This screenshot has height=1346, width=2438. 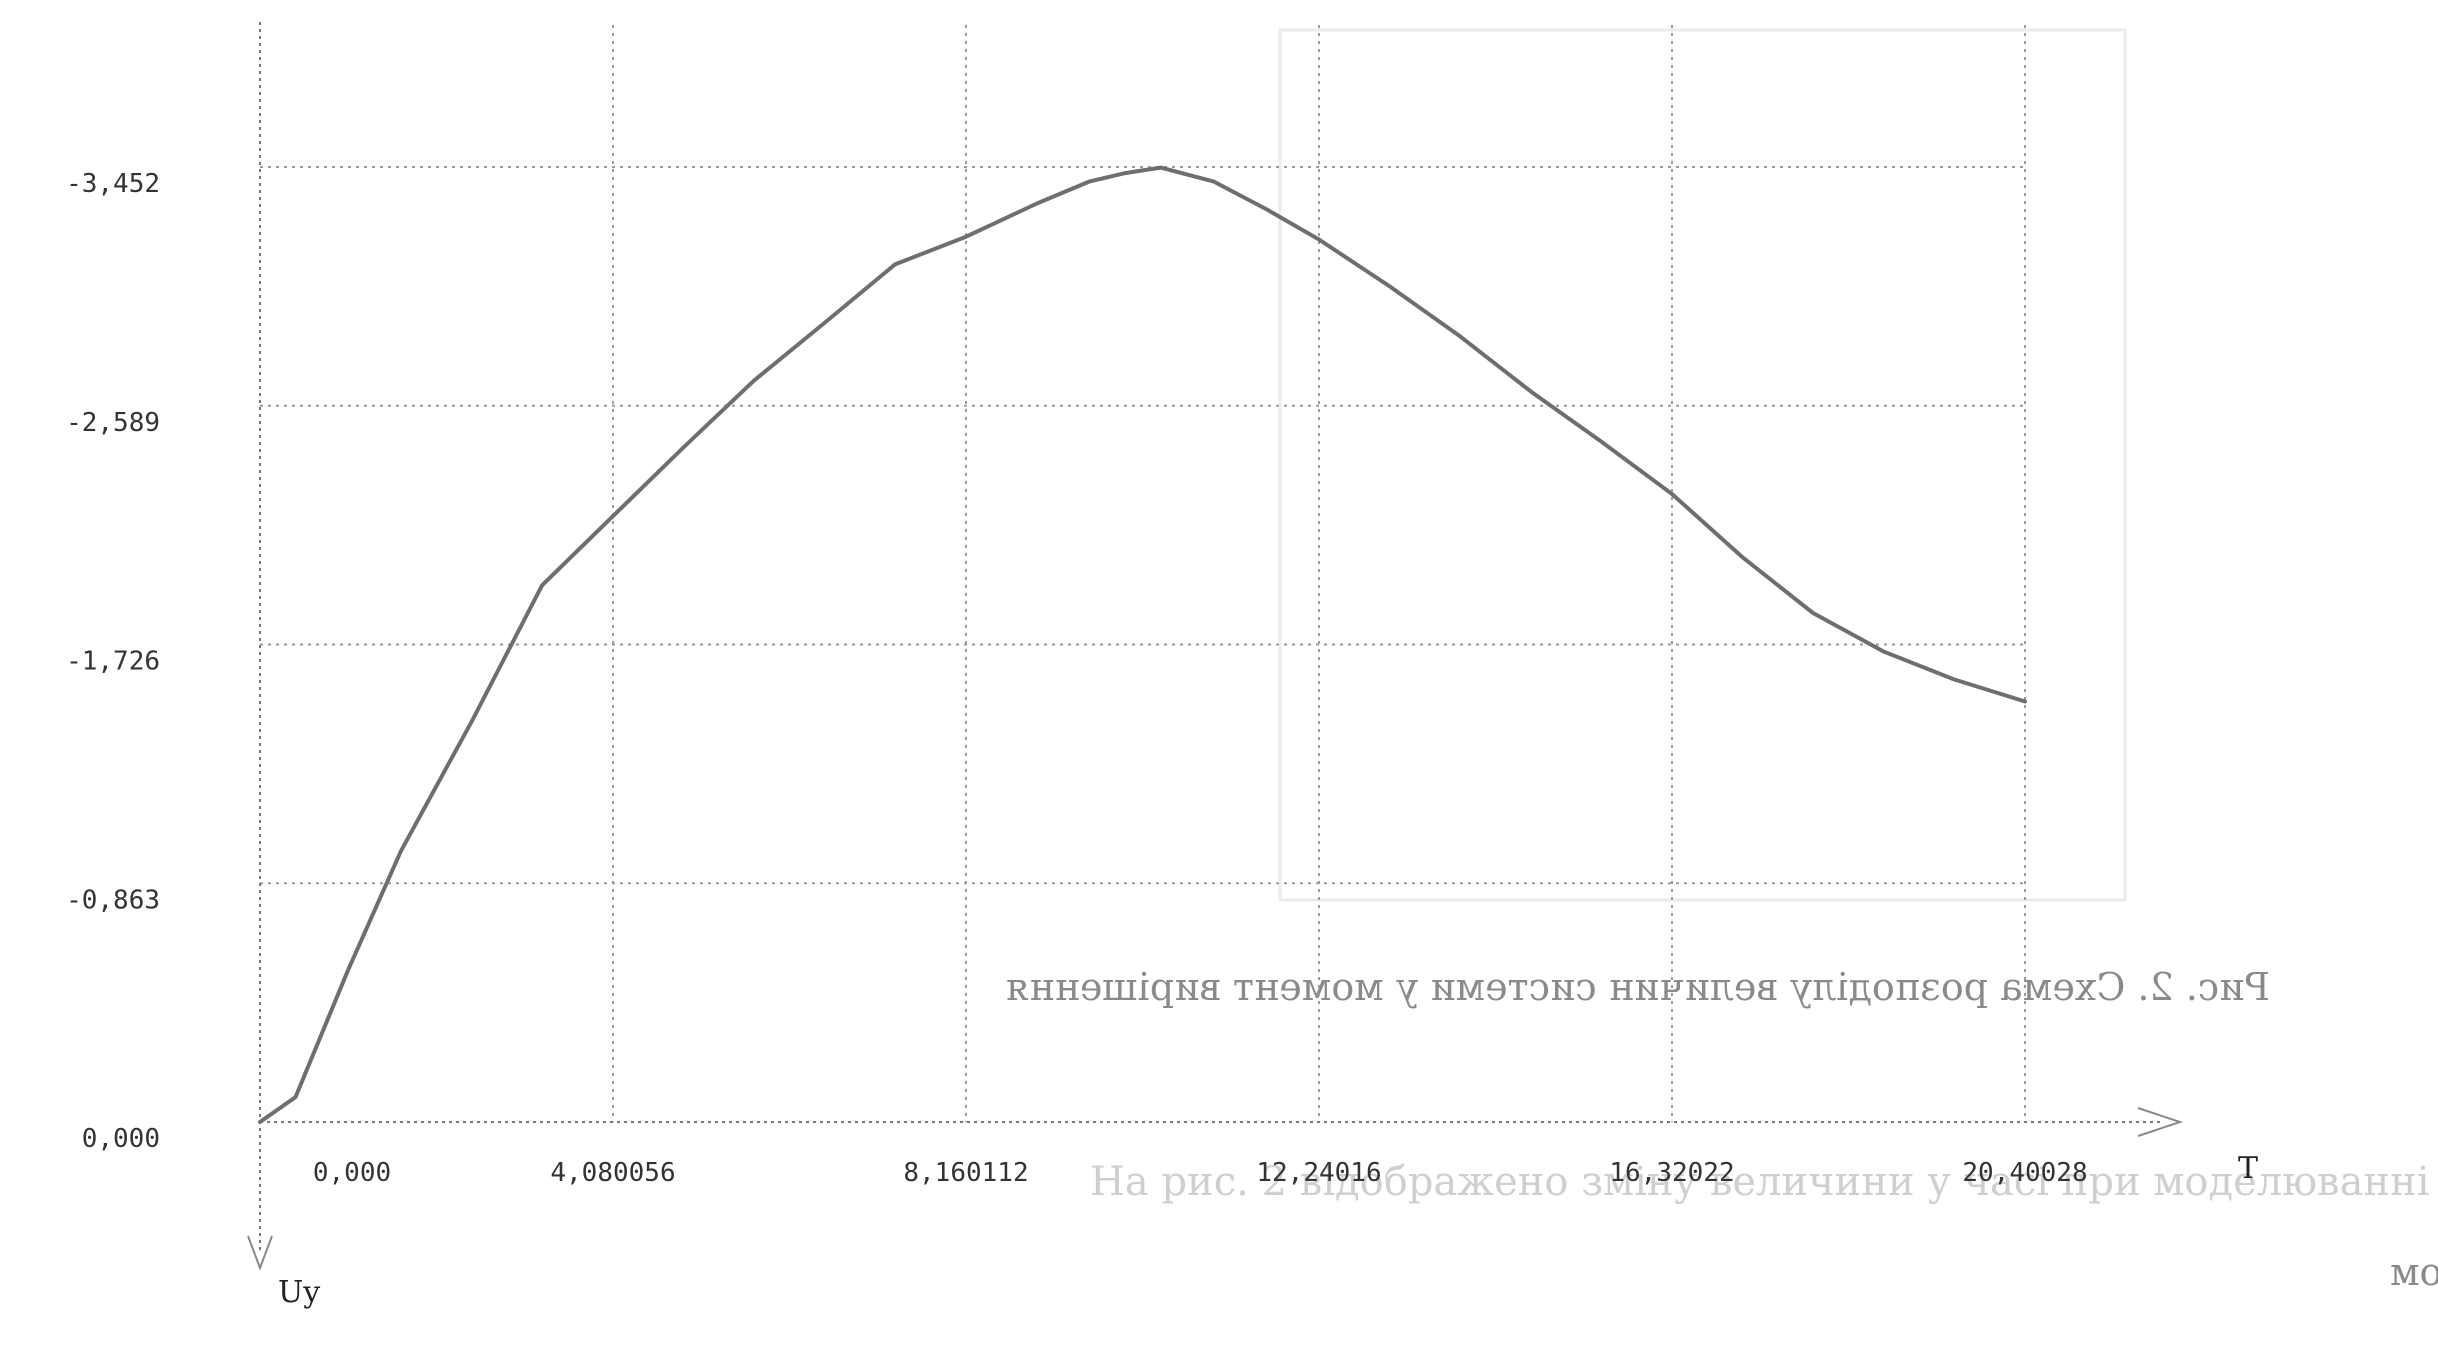 What do you see at coordinates (113, 662) in the screenshot?
I see `y-tick-label: -1,726` at bounding box center [113, 662].